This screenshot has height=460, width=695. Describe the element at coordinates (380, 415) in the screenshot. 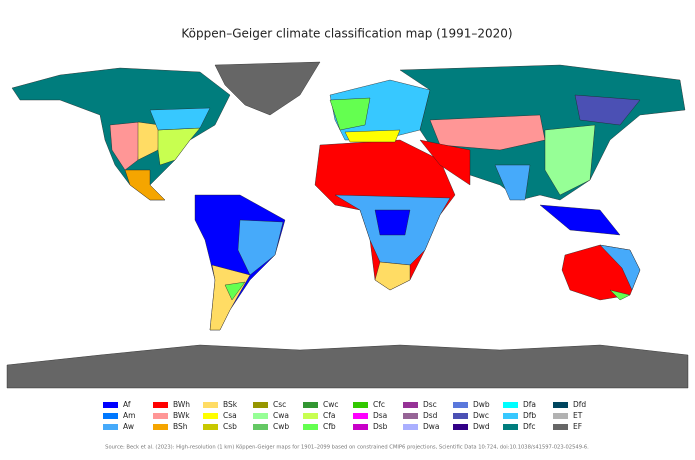

I see `legend-label: Dsa` at that location.